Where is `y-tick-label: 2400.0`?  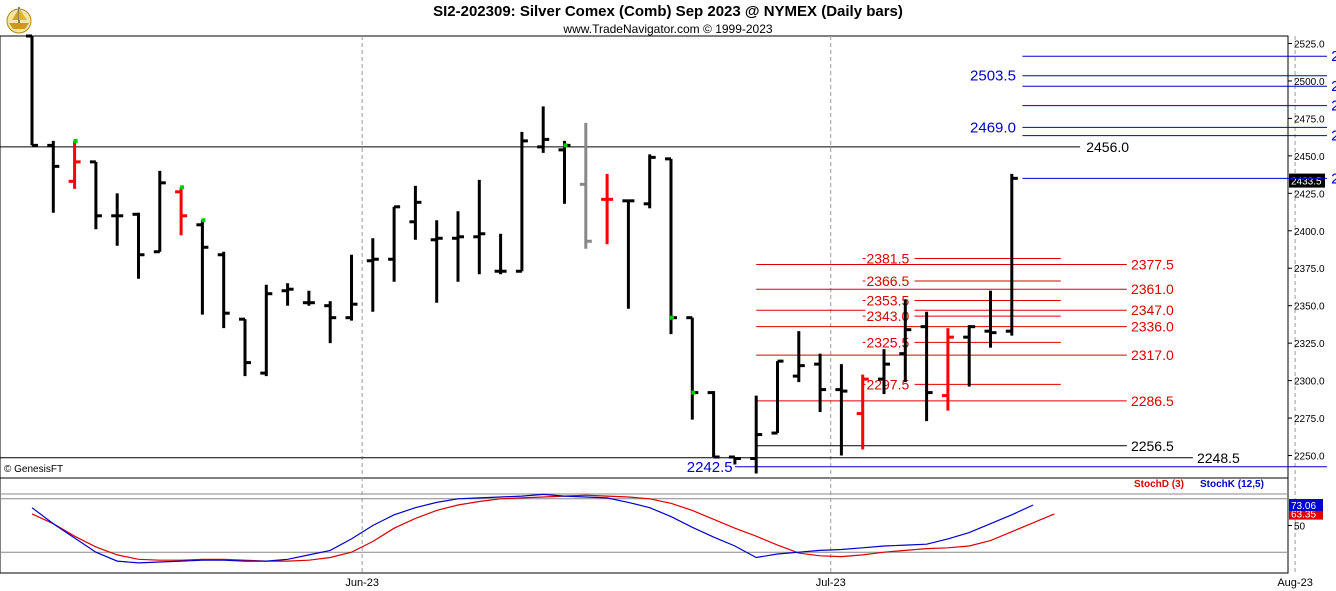 y-tick-label: 2400.0 is located at coordinates (1309, 232).